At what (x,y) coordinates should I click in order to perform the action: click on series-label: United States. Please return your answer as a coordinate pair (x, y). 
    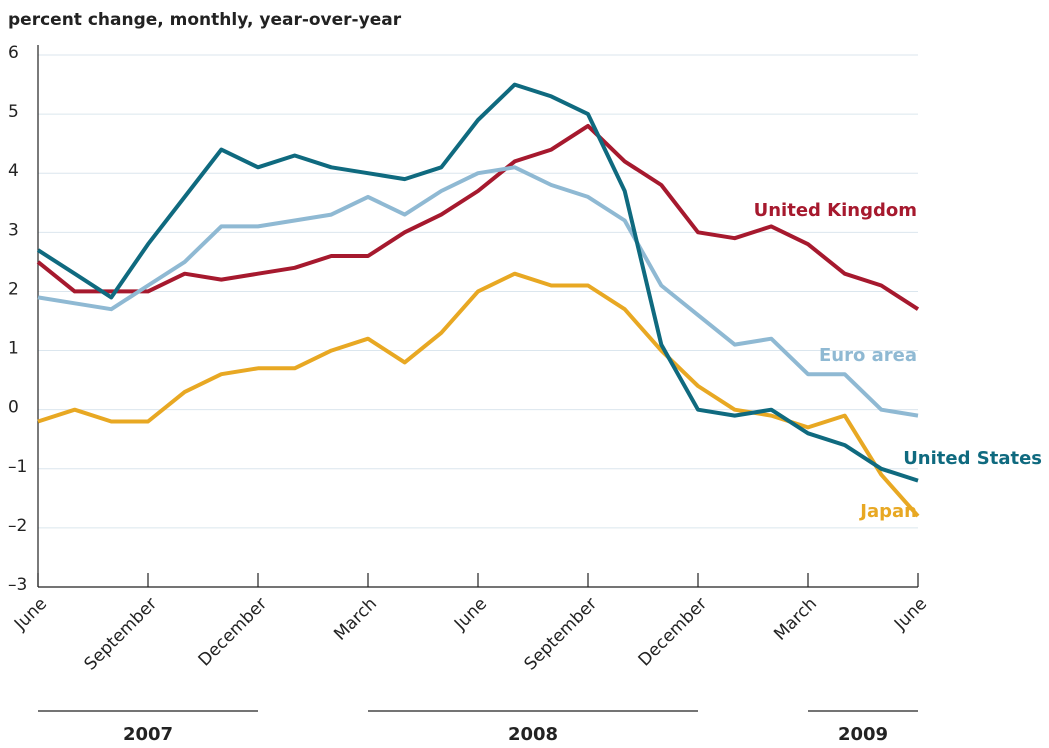
    Looking at the image, I should click on (972, 458).